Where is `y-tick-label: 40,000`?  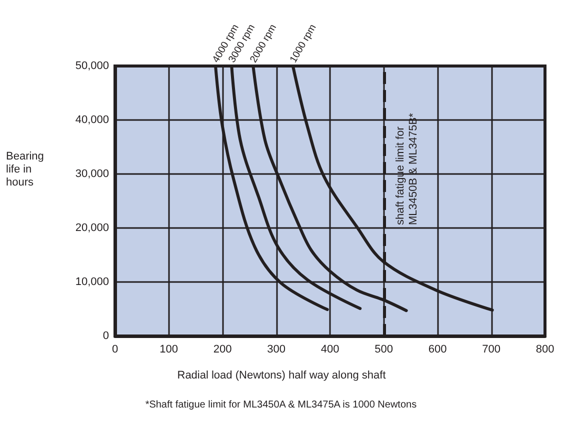
y-tick-label: 40,000 is located at coordinates (92, 120).